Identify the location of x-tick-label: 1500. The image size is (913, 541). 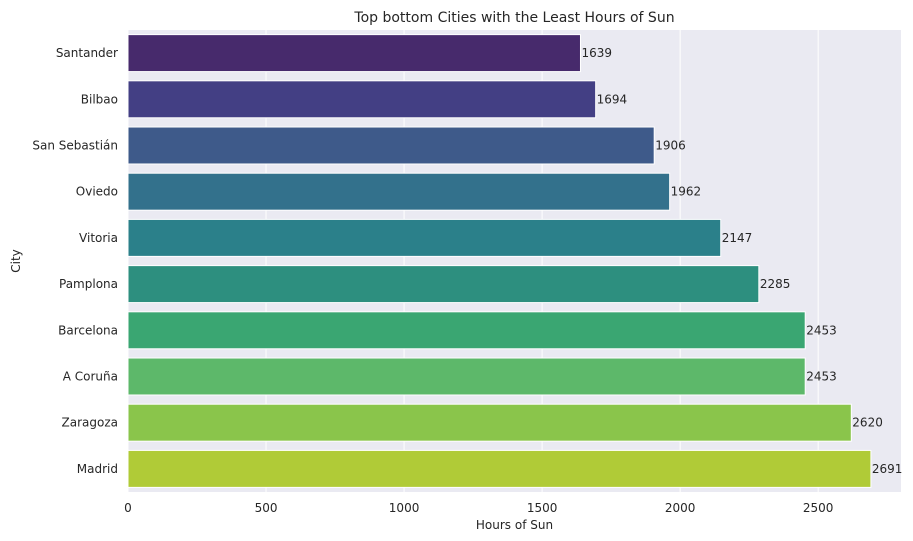
(542, 508).